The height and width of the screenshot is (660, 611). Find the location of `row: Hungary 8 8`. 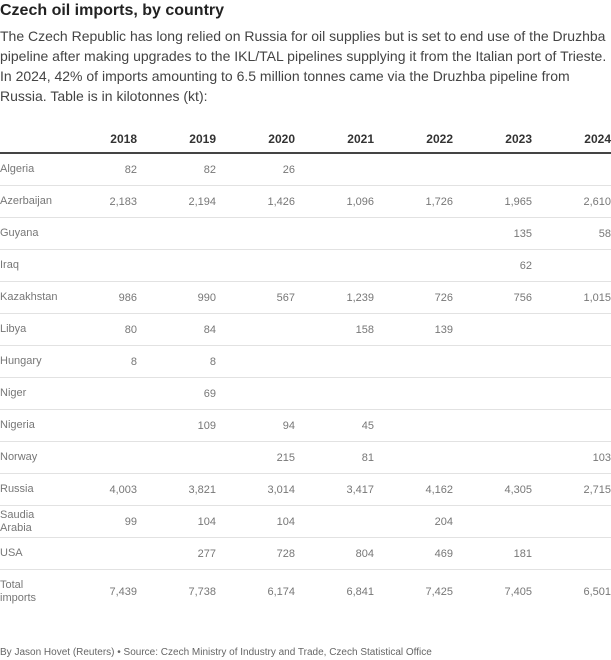

row: Hungary 8 8 is located at coordinates (305, 361).